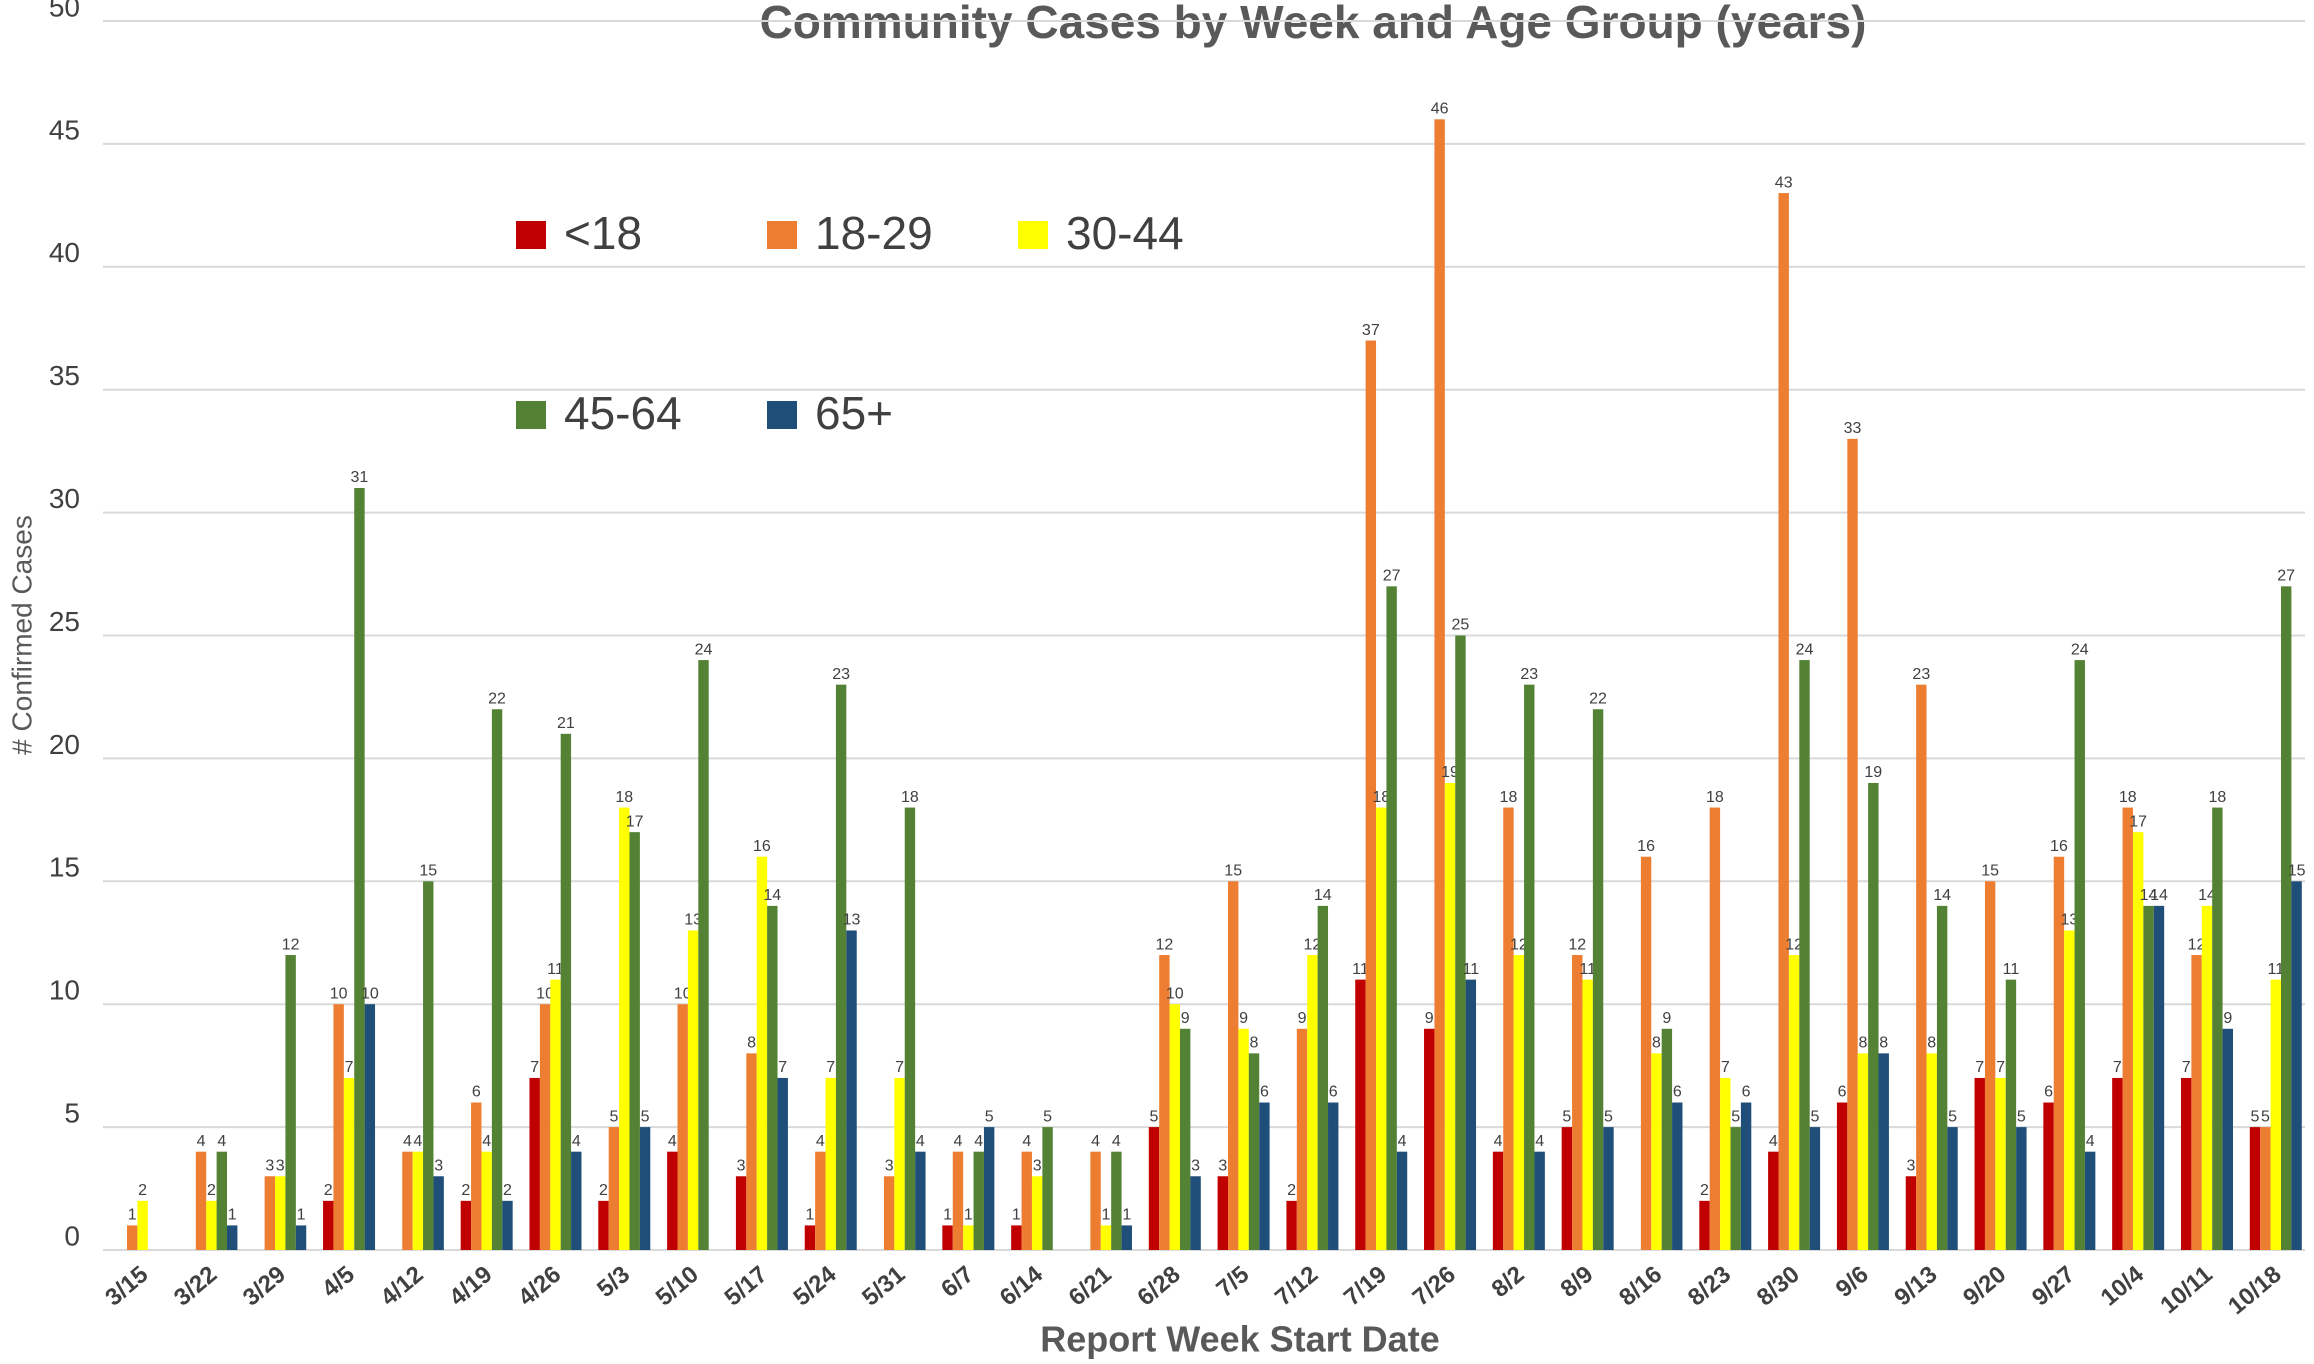 The width and height of the screenshot is (2314, 1364). I want to click on data-label: 23, so click(1921, 674).